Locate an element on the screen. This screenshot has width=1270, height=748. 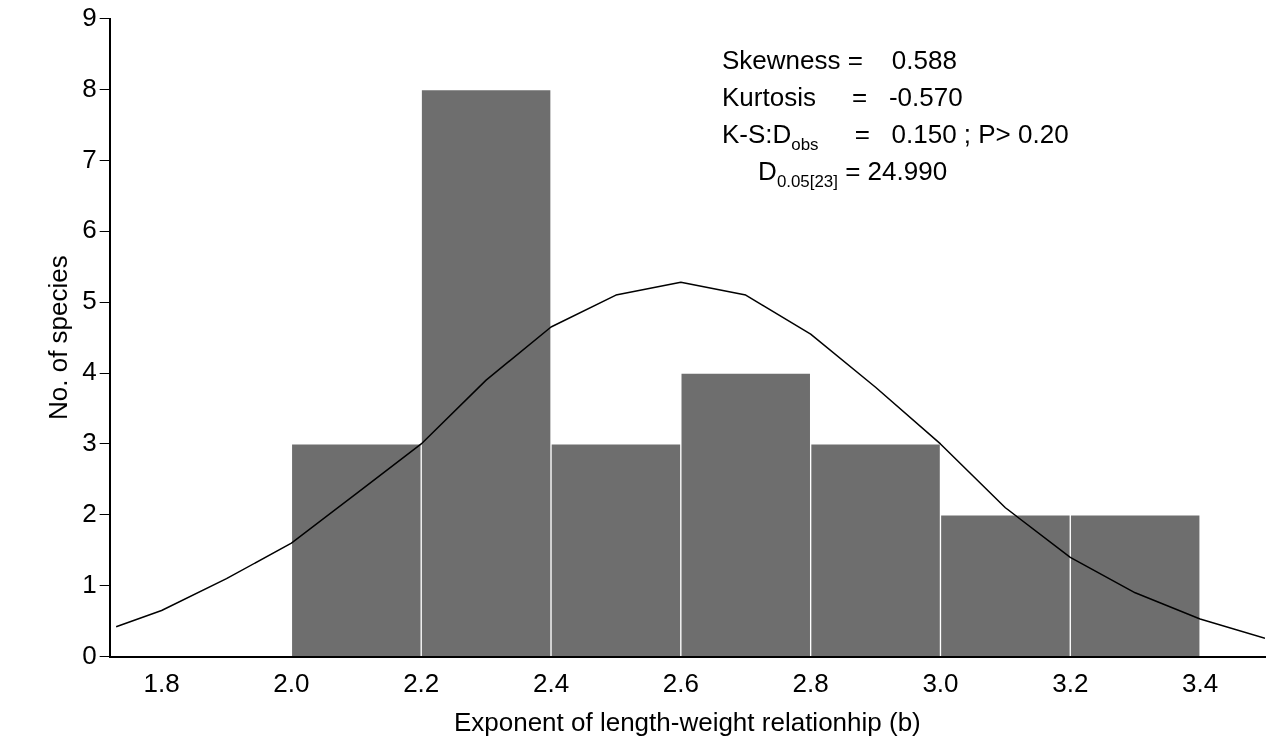
y-tick-label: 4 is located at coordinates (89, 371).